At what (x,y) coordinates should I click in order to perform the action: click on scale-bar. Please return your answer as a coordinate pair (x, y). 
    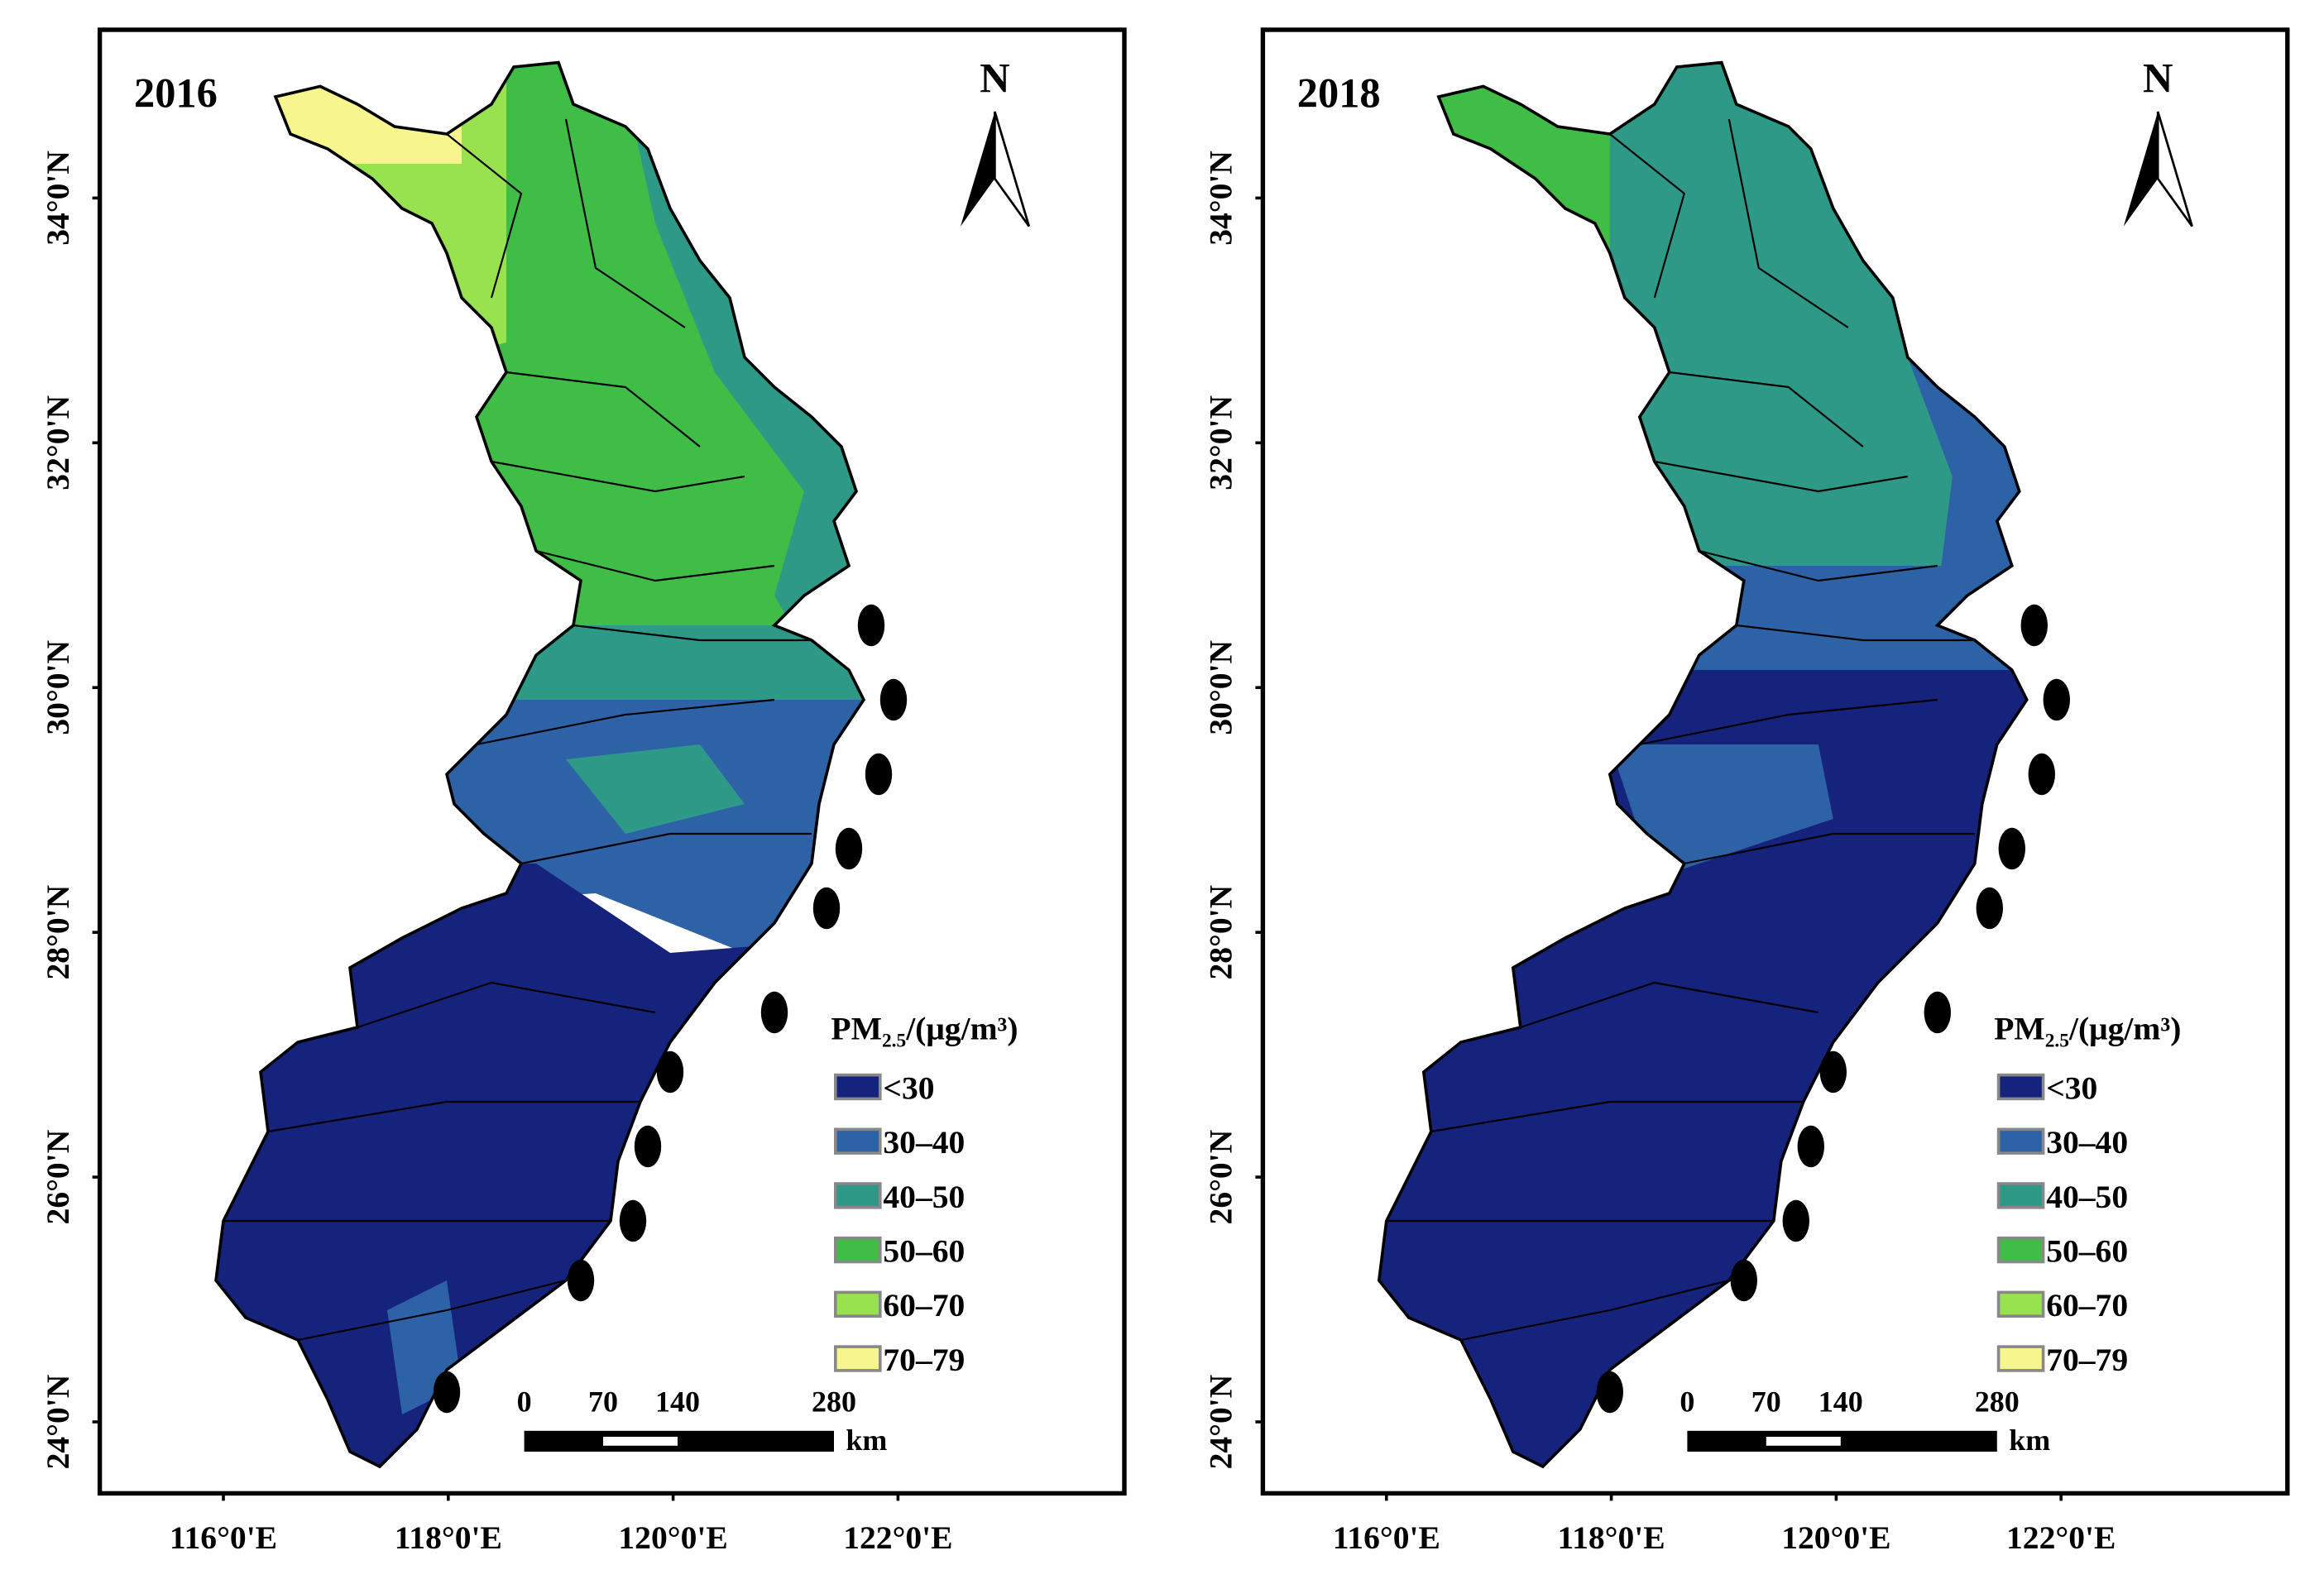
    Looking at the image, I should click on (1842, 1441).